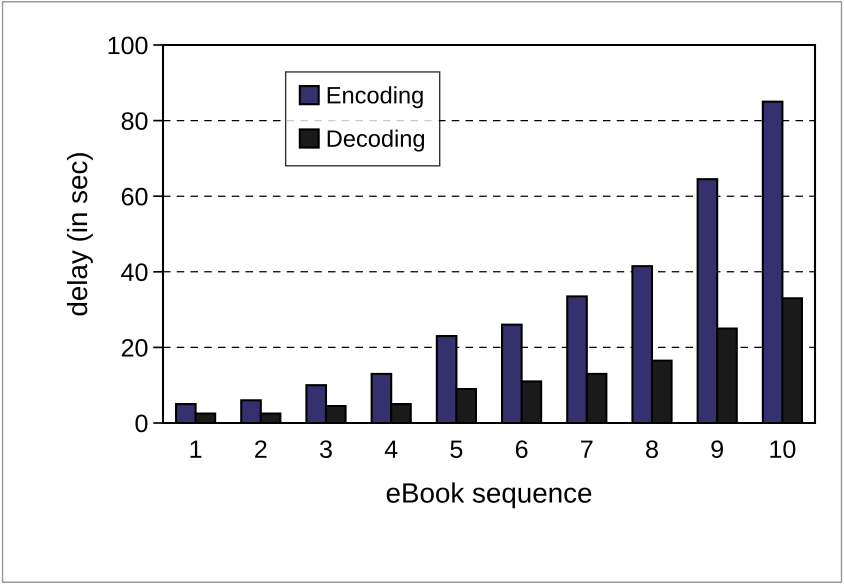  Describe the element at coordinates (135, 348) in the screenshot. I see `y-tick-label: 20` at that location.